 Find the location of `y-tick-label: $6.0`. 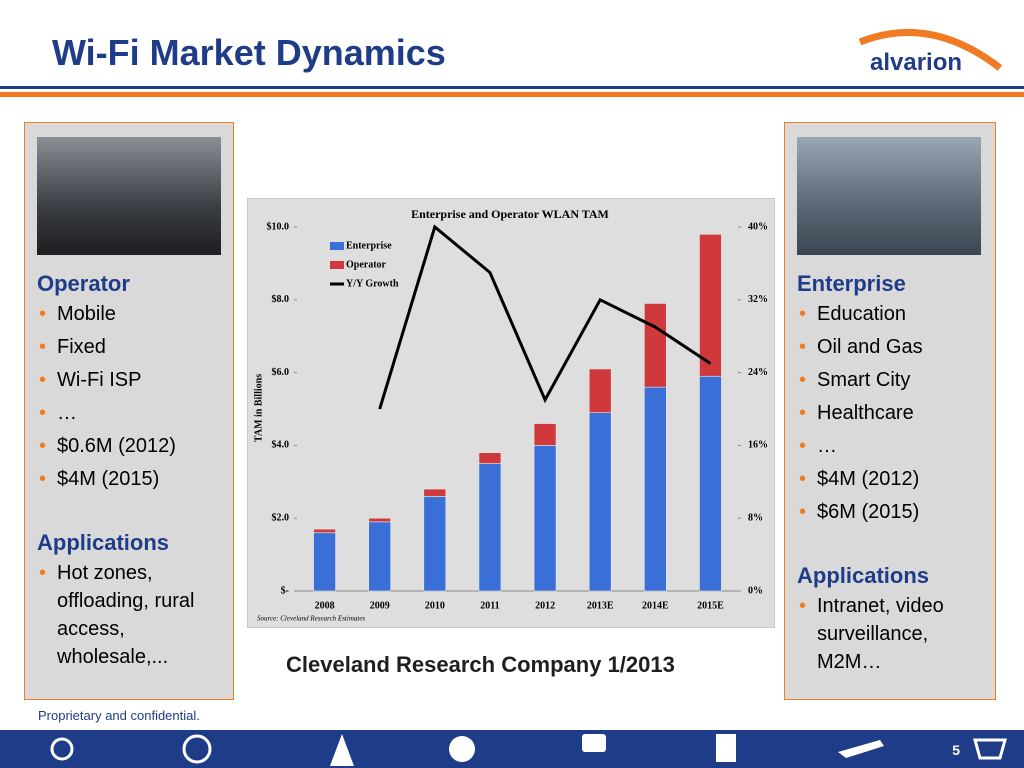

y-tick-label: $6.0 is located at coordinates (281, 372).